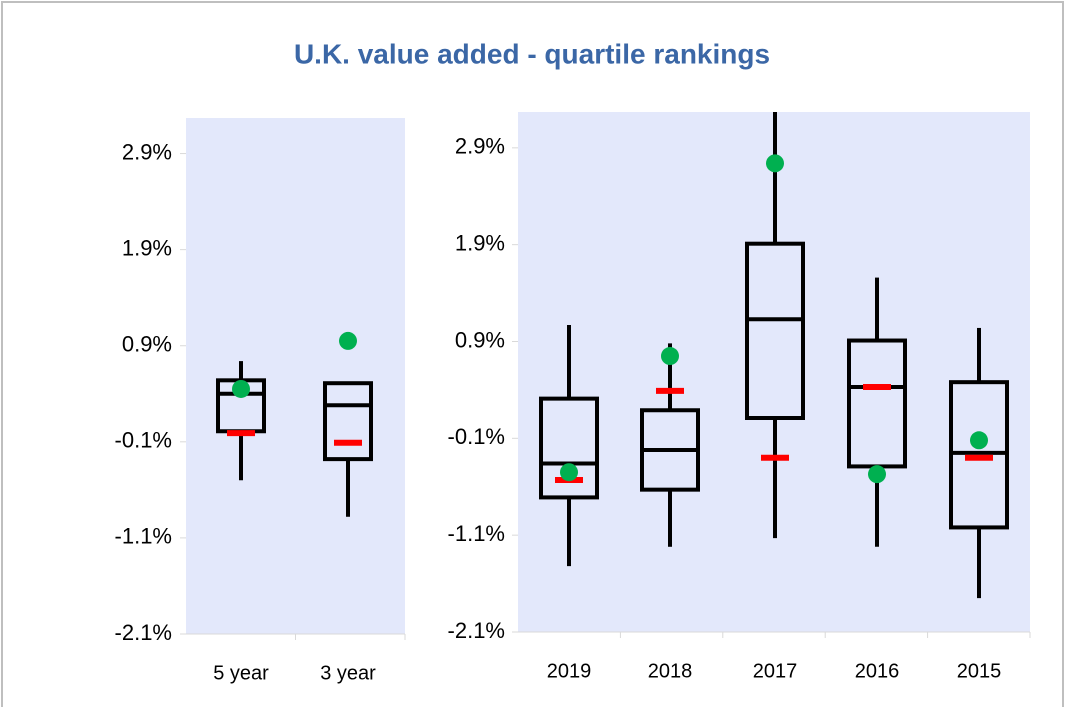 The height and width of the screenshot is (707, 1065). I want to click on x-tick-label: 2015, so click(979, 671).